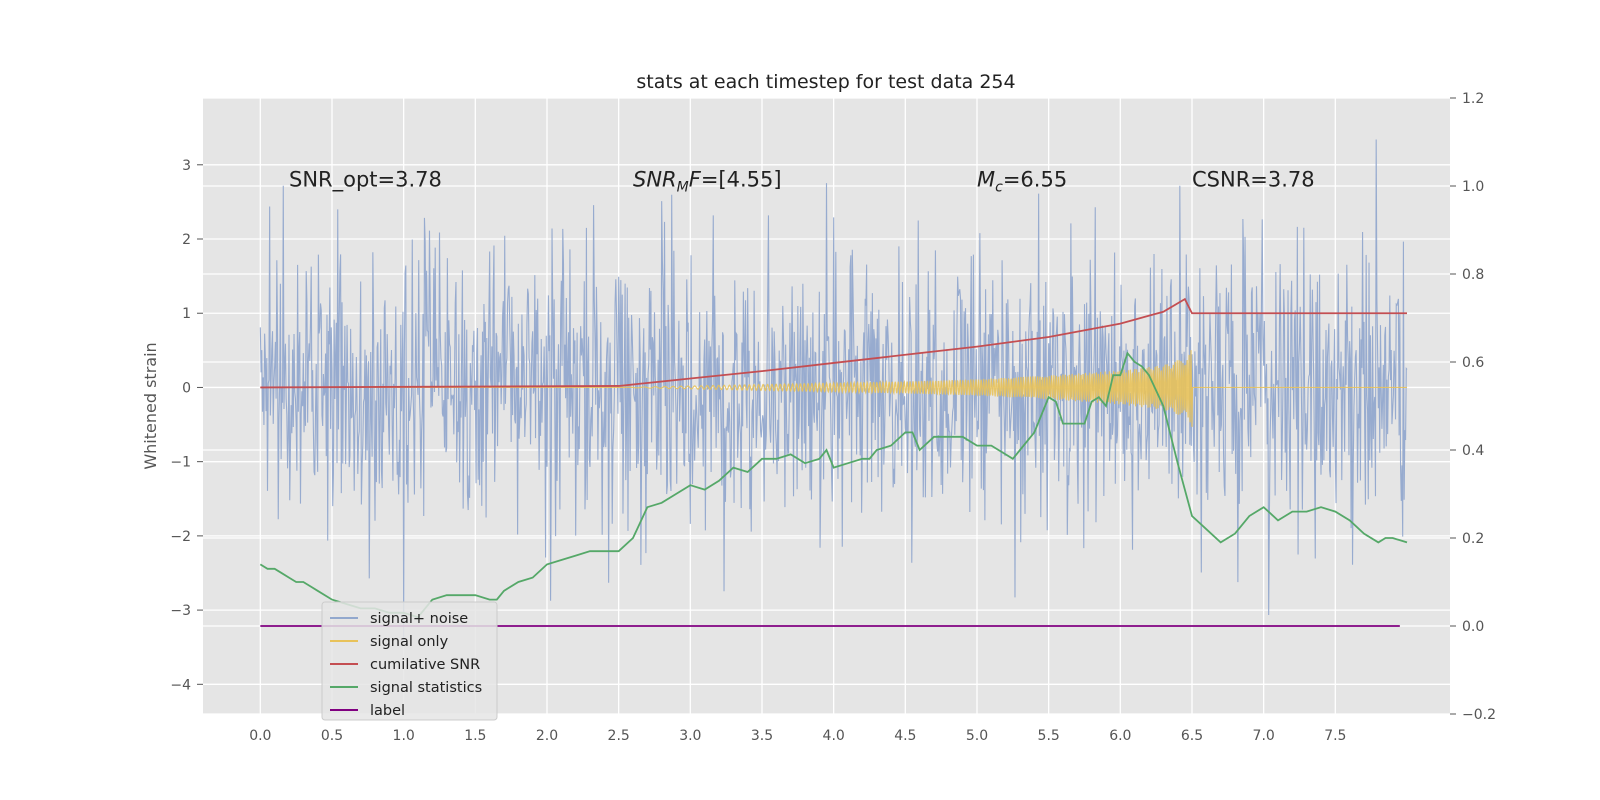  Describe the element at coordinates (762, 736) in the screenshot. I see `x-tick-label: 3.5` at that location.